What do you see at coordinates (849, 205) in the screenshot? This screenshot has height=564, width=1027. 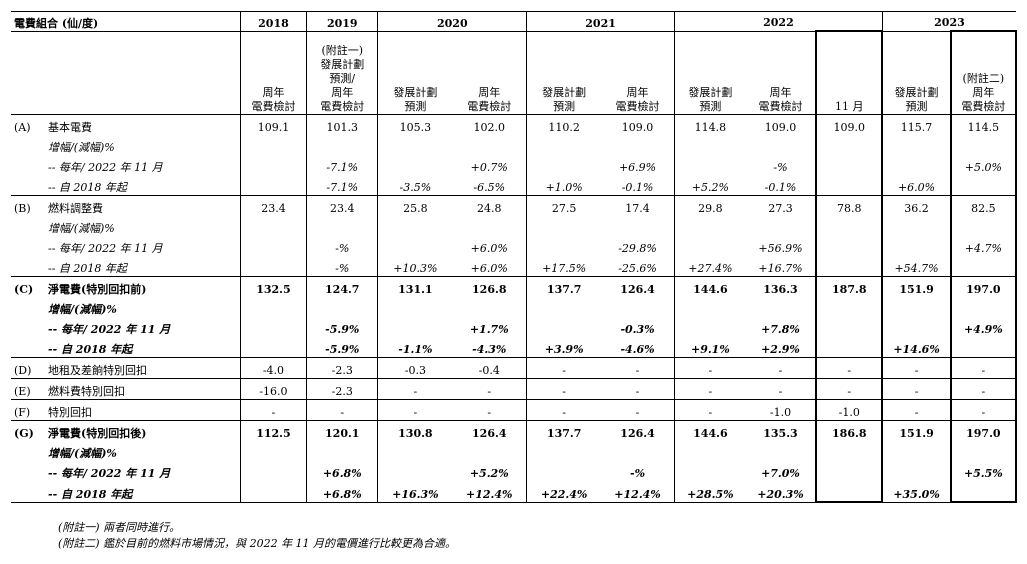 I see `table-cell: 78.8` at bounding box center [849, 205].